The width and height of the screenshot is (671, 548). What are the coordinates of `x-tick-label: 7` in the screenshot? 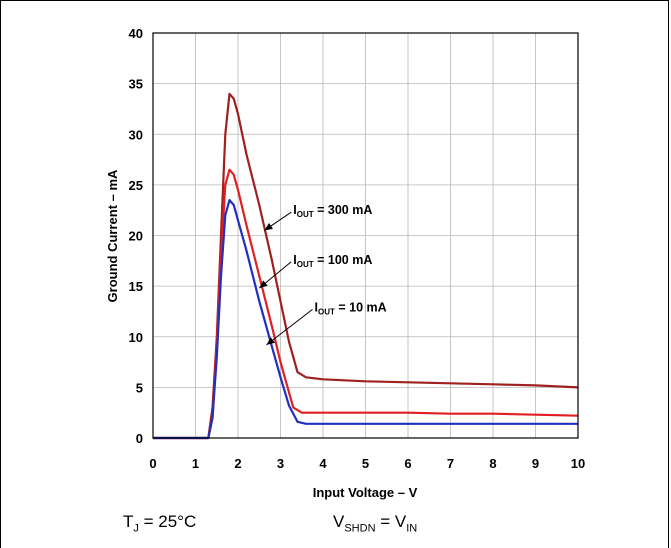 It's located at (450, 463).